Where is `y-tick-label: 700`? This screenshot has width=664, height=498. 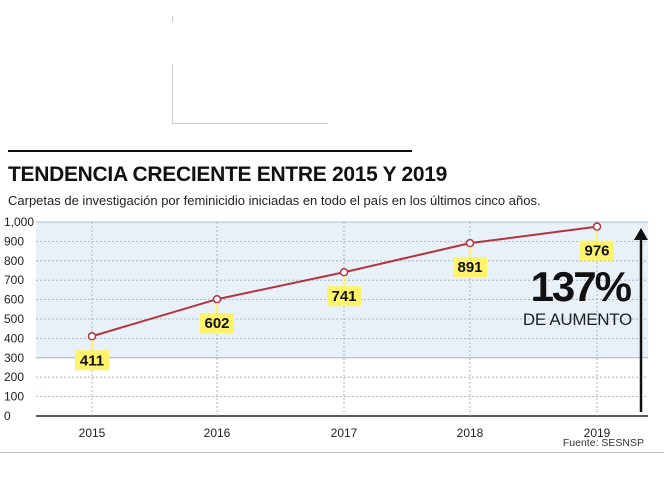
y-tick-label: 700 is located at coordinates (14, 280).